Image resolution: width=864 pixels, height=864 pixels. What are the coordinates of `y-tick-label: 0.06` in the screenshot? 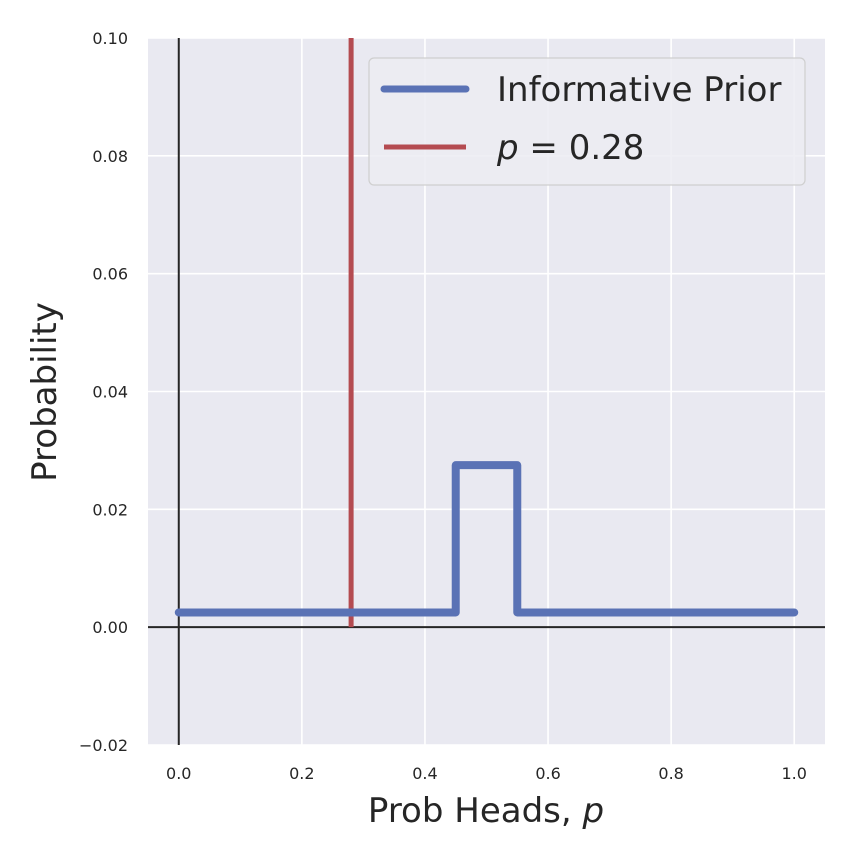 It's located at (110, 274).